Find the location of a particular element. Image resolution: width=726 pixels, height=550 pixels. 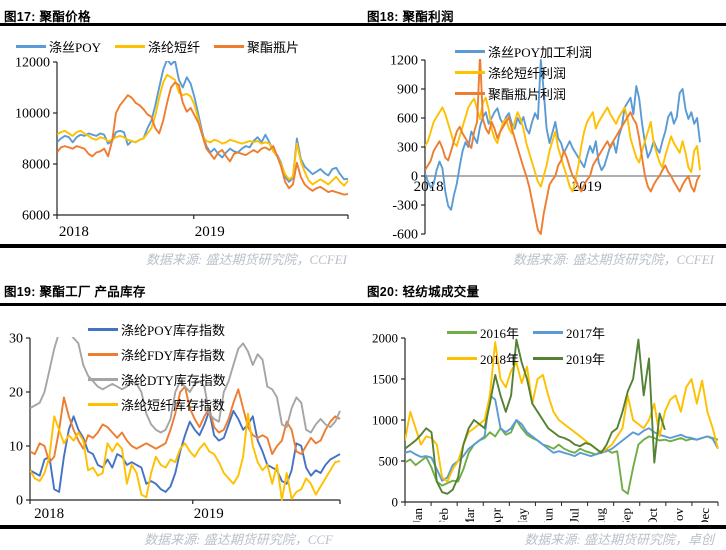

legend-label: 涤纶短纤 is located at coordinates (174, 47).